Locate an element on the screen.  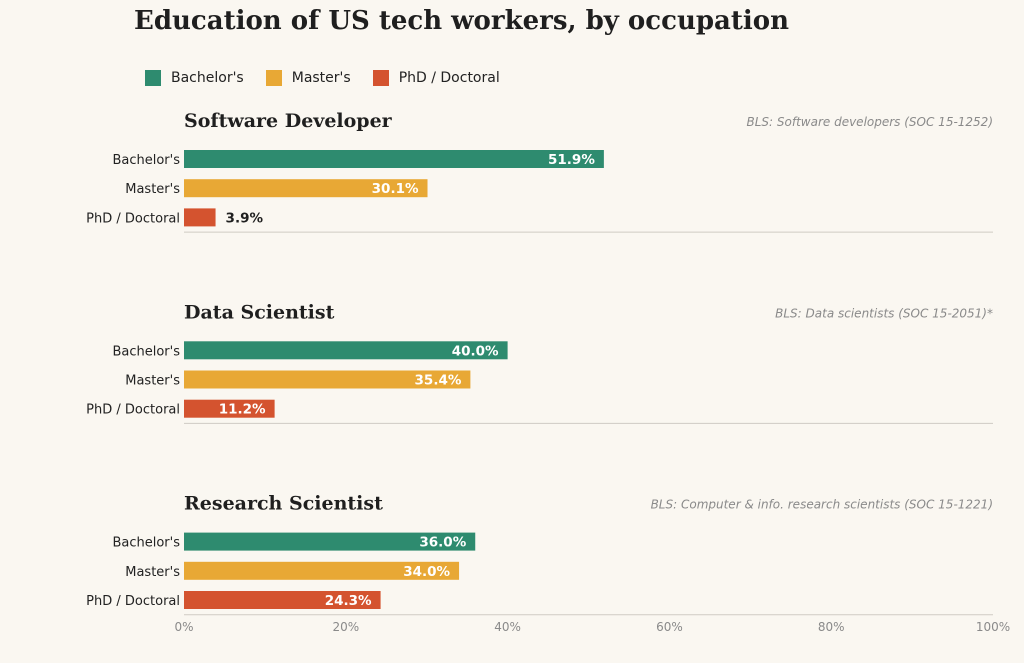
x-tick-label: 20% is located at coordinates (345, 627).